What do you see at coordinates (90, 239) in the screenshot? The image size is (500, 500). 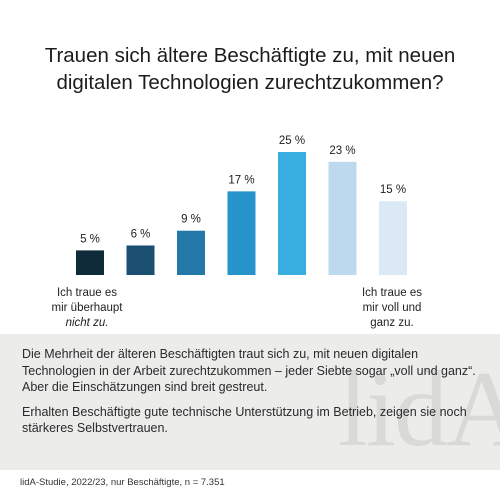 I see `data-label-1: 5 %` at bounding box center [90, 239].